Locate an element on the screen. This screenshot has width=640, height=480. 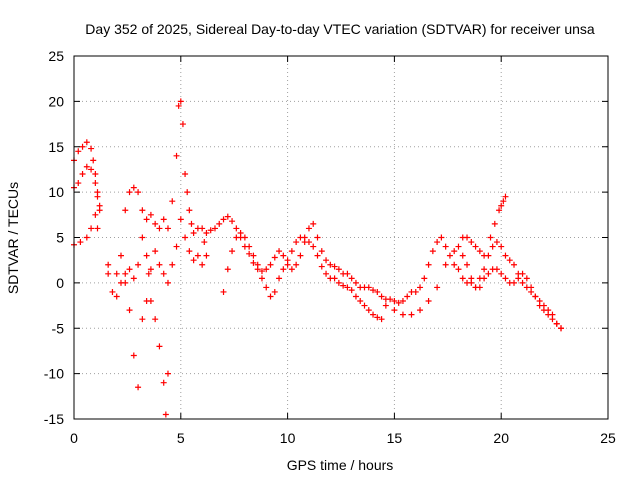
series-track-f is located at coordinates (138, 267).